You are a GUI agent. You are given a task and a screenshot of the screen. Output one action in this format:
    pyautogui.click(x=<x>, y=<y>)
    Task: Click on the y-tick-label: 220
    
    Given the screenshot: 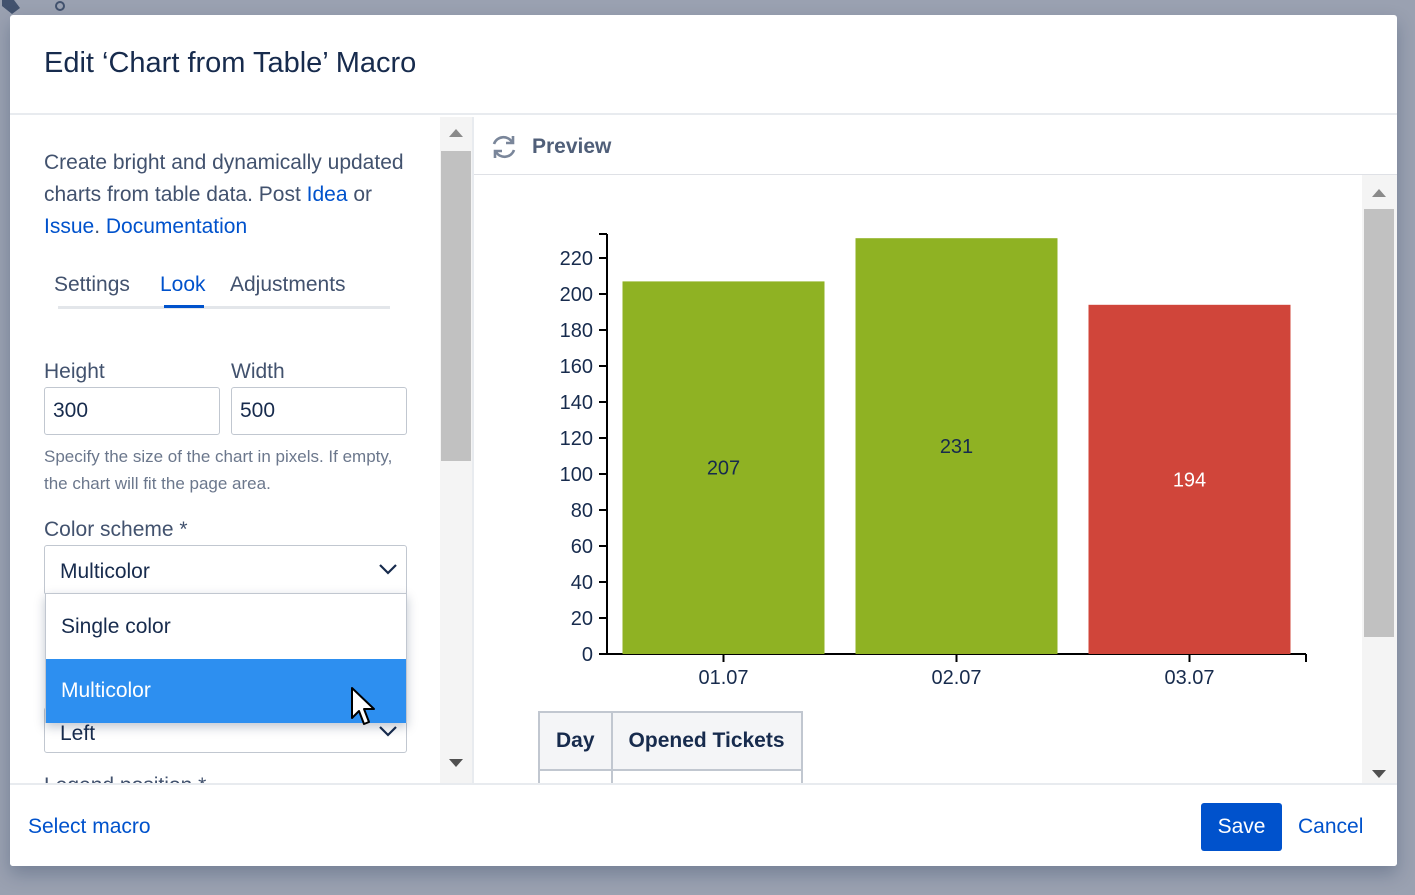 What is the action you would take?
    pyautogui.click(x=576, y=259)
    